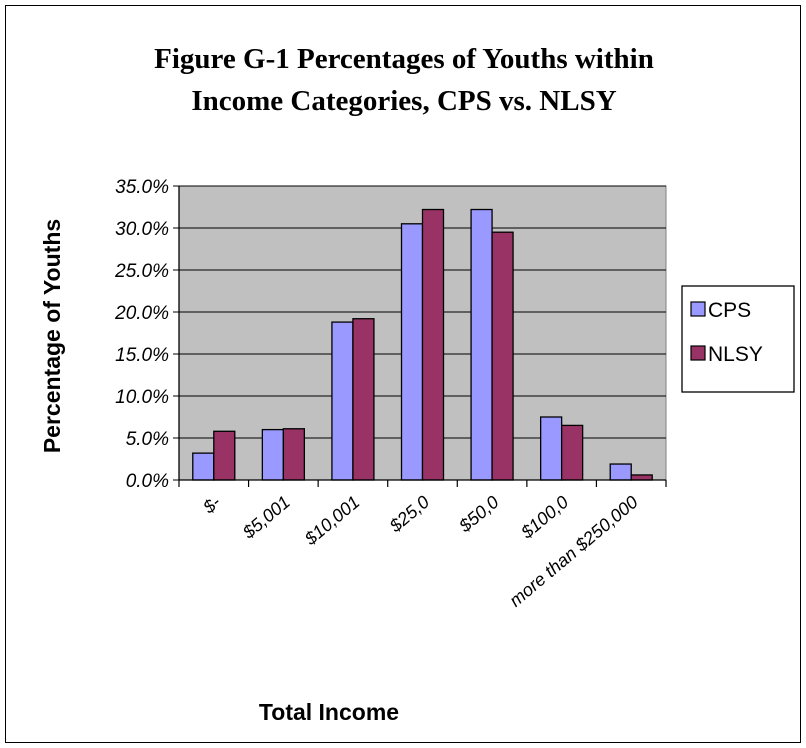 The width and height of the screenshot is (806, 748). Describe the element at coordinates (141, 271) in the screenshot. I see `y-tick-label: 25.0%` at that location.